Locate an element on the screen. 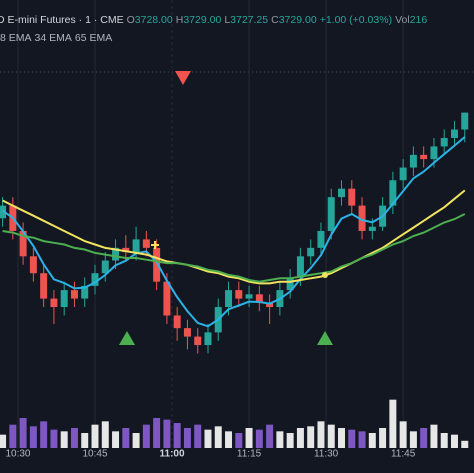 This screenshot has height=473, width=474. ema-legend: 34 EMA is located at coordinates (53, 38).